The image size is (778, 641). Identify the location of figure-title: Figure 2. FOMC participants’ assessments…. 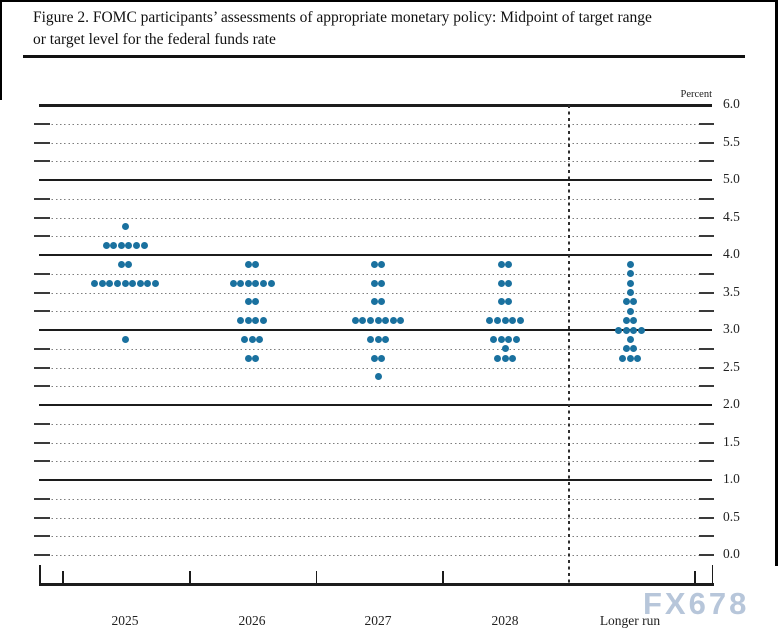
(393, 29).